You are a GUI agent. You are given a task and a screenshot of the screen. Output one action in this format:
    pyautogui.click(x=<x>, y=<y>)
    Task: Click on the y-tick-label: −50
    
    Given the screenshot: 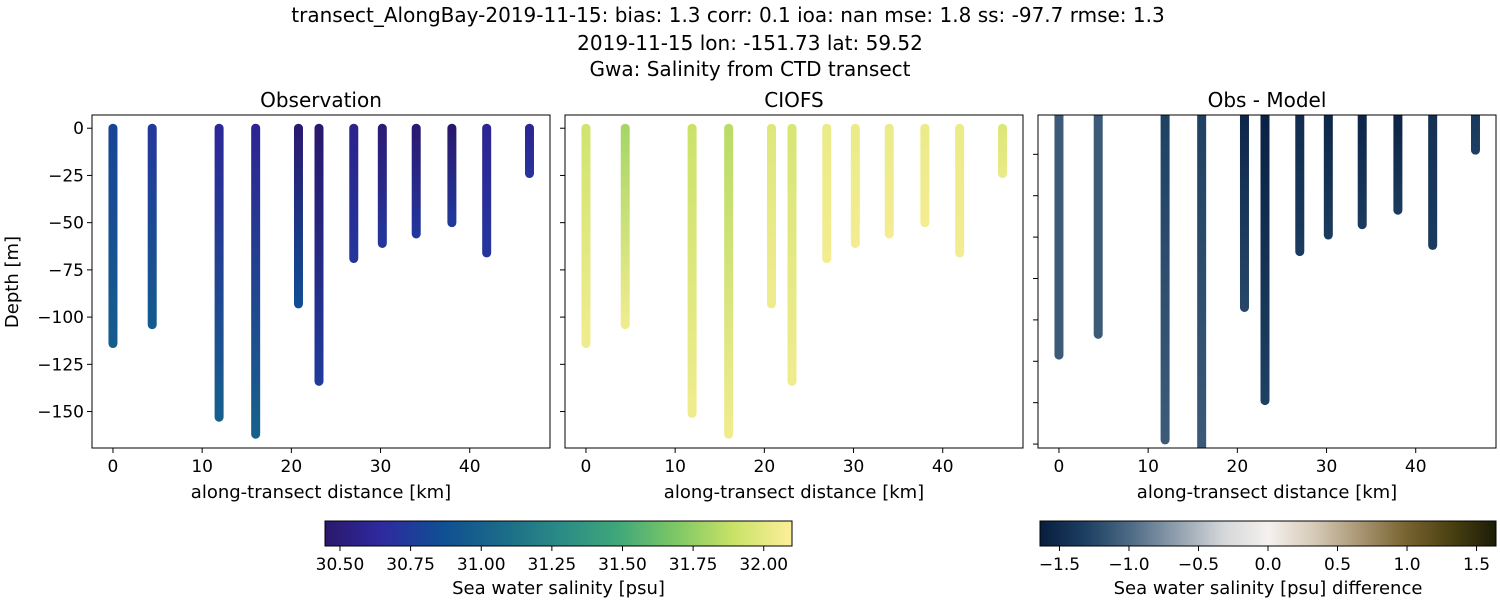 What is the action you would take?
    pyautogui.click(x=66, y=224)
    